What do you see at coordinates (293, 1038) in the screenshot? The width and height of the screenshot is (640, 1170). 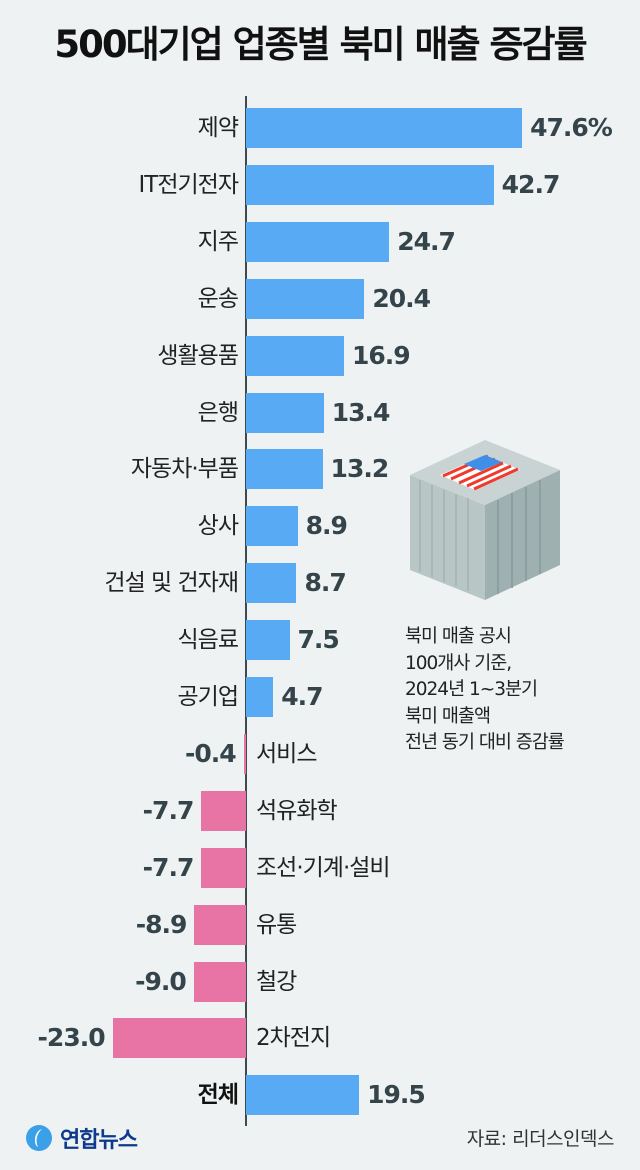 I see `category-label: 2차전지` at bounding box center [293, 1038].